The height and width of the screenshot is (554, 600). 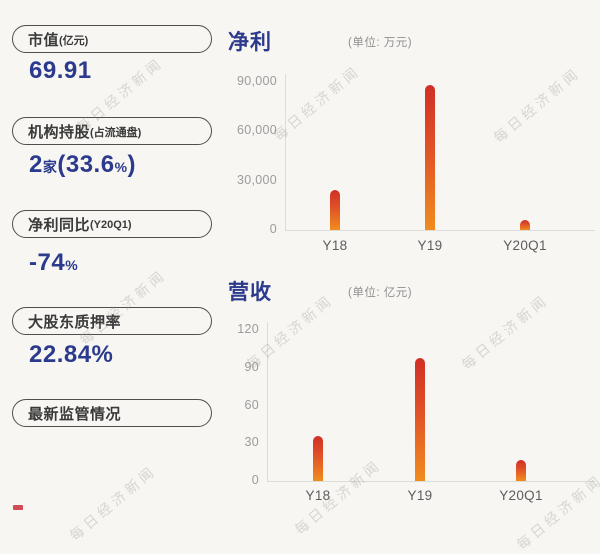 I want to click on stat-label: 市值, so click(x=44, y=40).